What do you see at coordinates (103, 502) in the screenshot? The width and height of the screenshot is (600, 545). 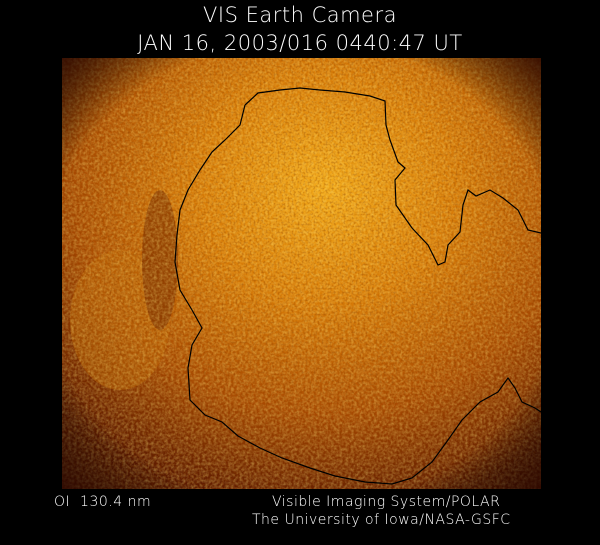 I see `filter-wavelength-label: OI 130.4 nm` at bounding box center [103, 502].